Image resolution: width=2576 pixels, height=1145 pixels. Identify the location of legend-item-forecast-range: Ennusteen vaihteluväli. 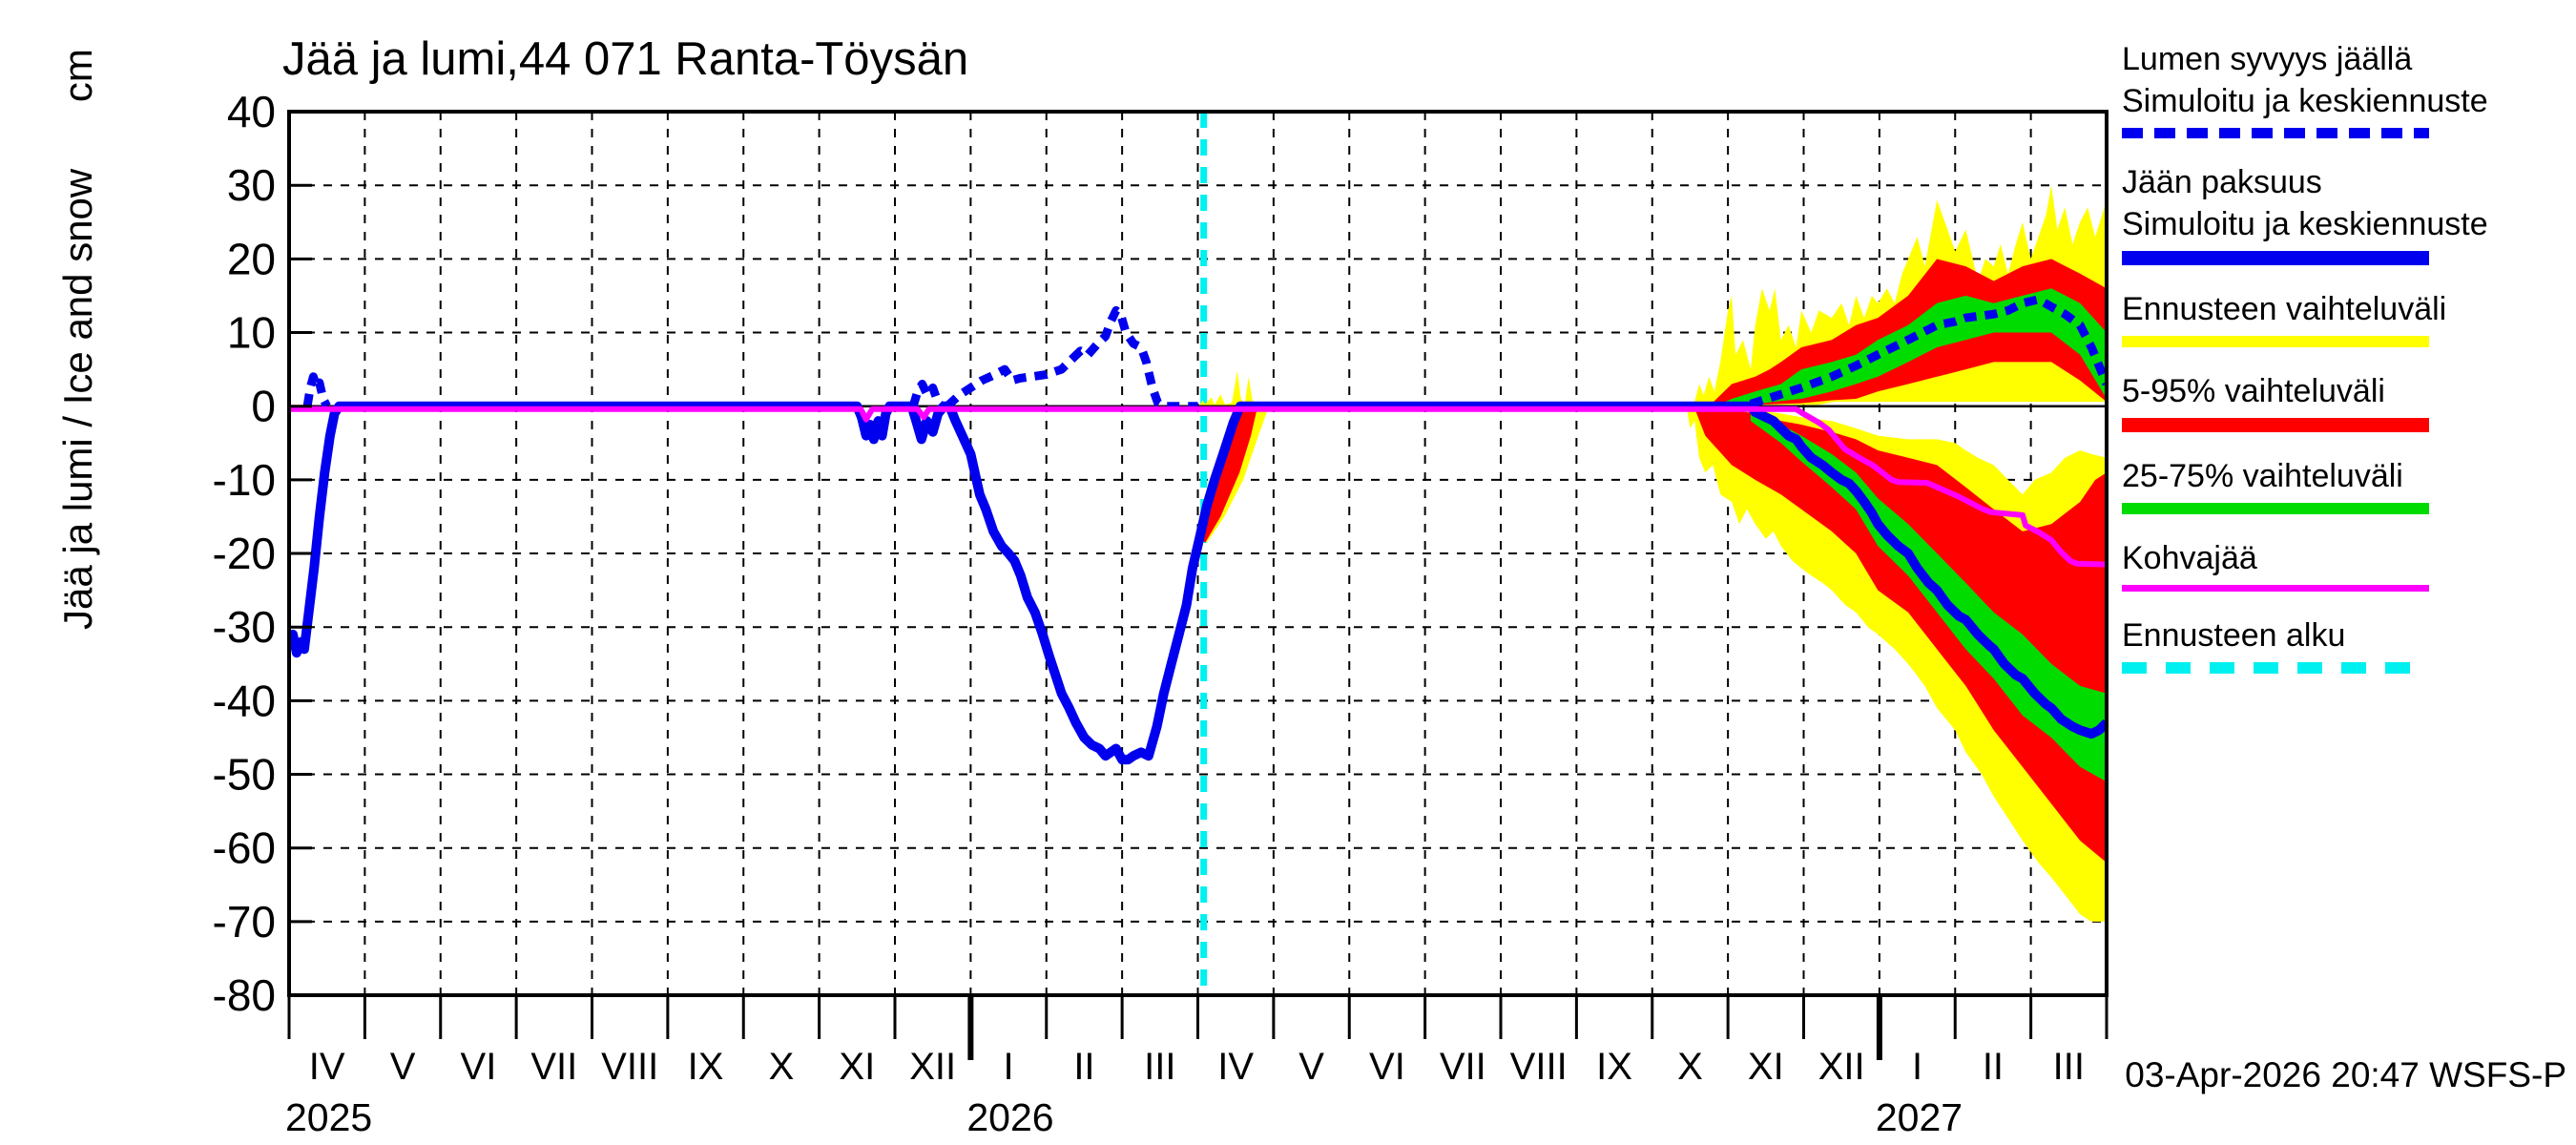
(2341, 317).